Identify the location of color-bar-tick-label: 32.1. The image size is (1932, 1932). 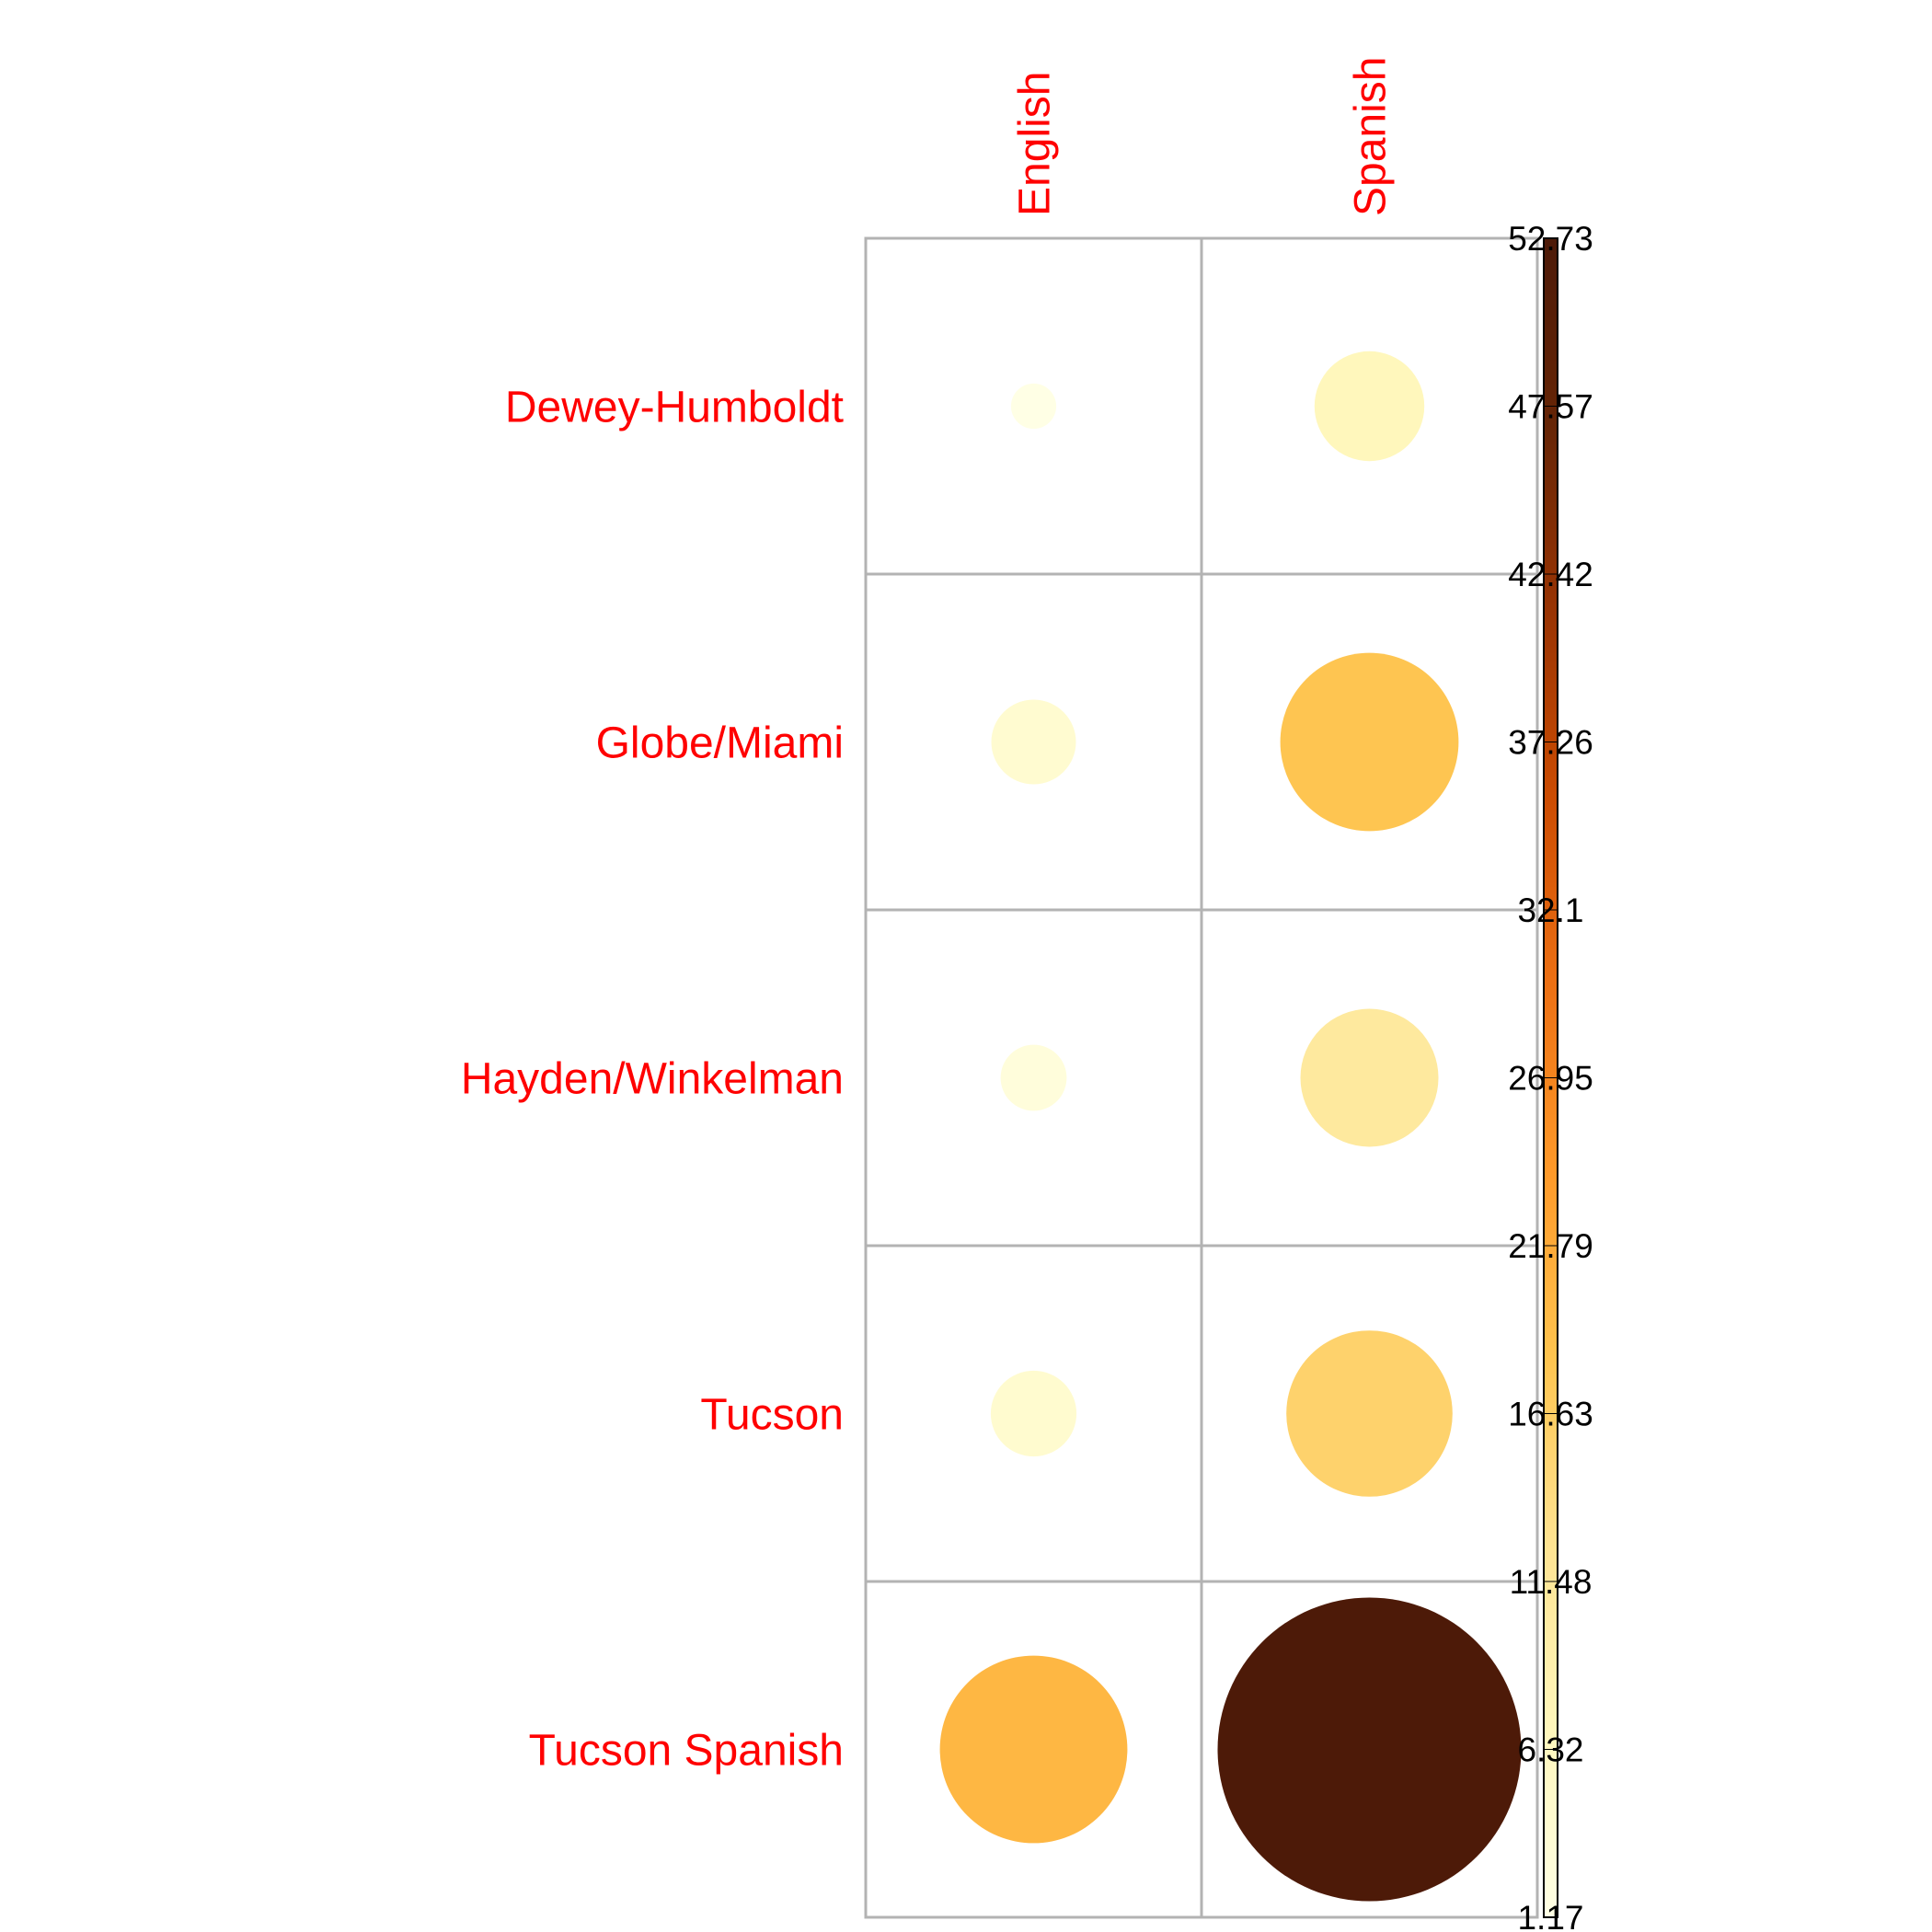
(1550, 910).